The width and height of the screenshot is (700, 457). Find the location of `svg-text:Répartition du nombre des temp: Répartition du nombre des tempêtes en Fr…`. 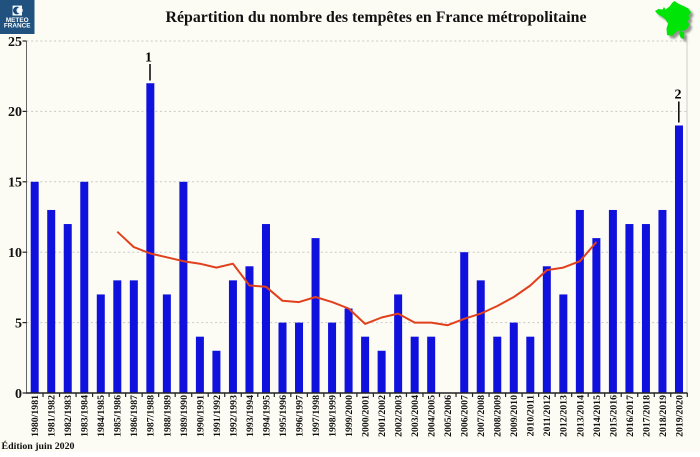

svg-text:Répartition du nombre des temp: Répartition du nombre des tempêtes en Fr… is located at coordinates (376, 17).